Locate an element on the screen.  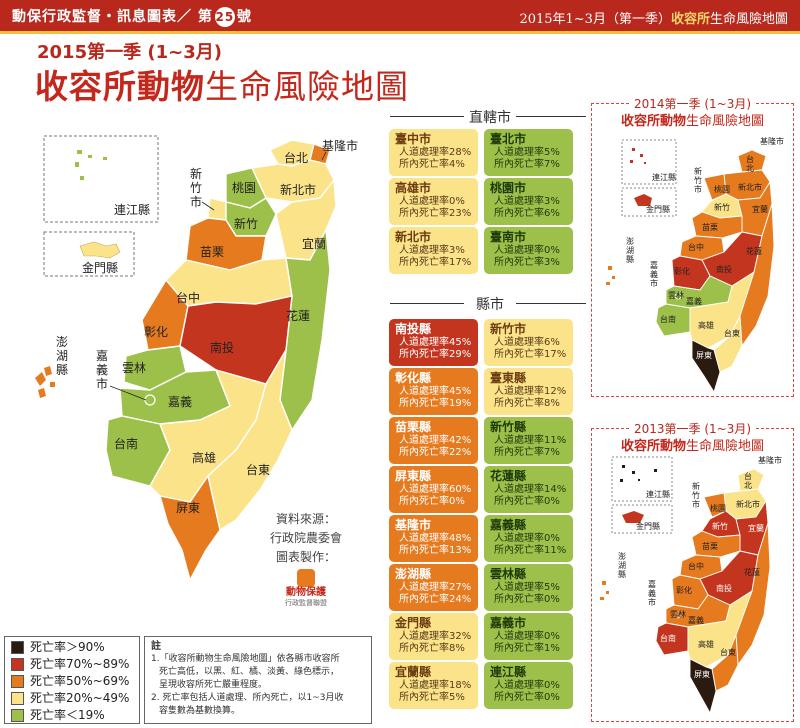
map-2013-label-hsinchu-city-2: 竹 is located at coordinates (696, 495).